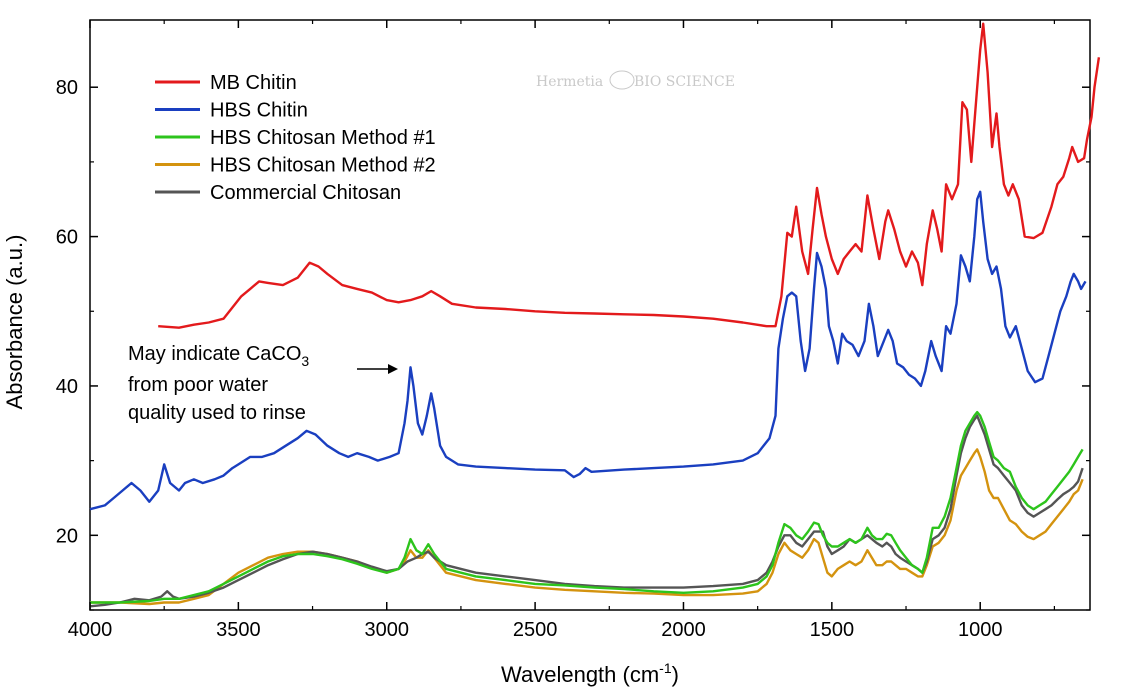  Describe the element at coordinates (569, 82) in the screenshot. I see `watermark-text-1: Hermetia` at that location.